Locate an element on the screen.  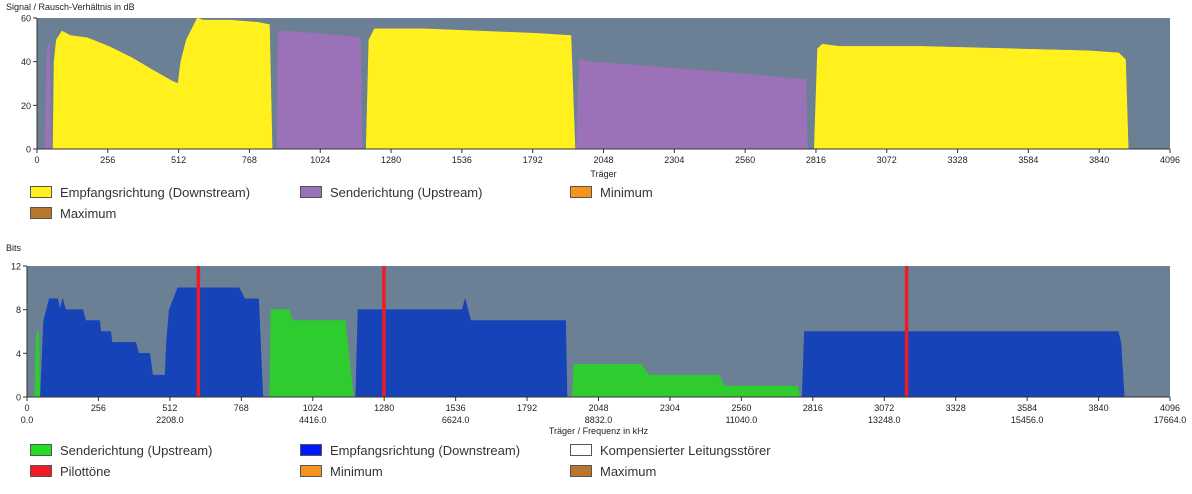
x-freq-tick-label-2: 4416.0 is located at coordinates (313, 420).